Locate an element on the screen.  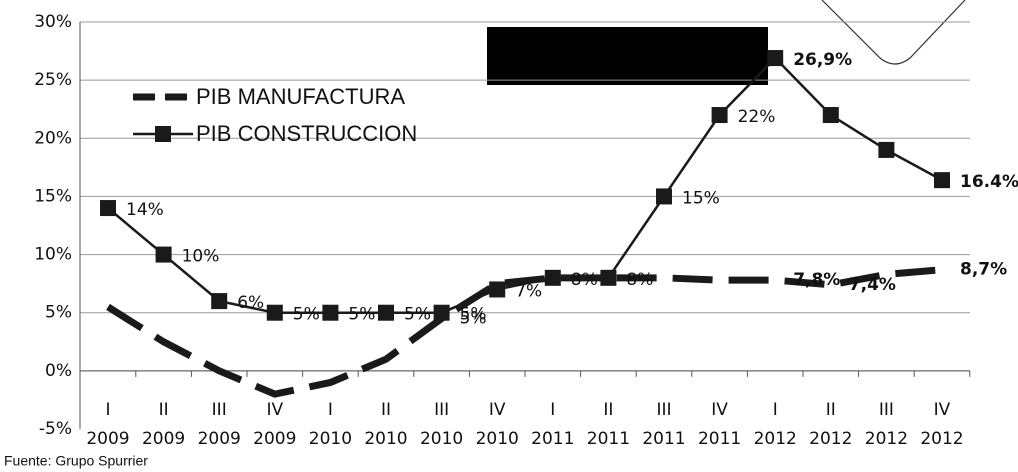
legend-label: PIB MANUFACTURA is located at coordinates (300, 96).